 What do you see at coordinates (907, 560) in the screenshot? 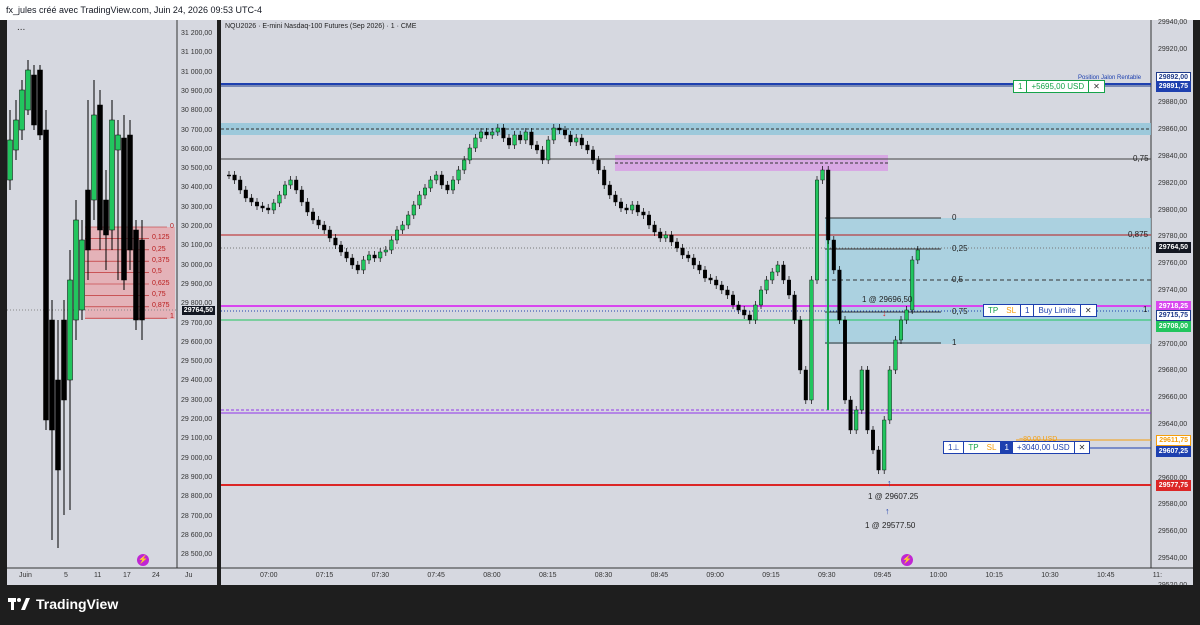
I see `main-flash-icon: ⚡` at bounding box center [907, 560].